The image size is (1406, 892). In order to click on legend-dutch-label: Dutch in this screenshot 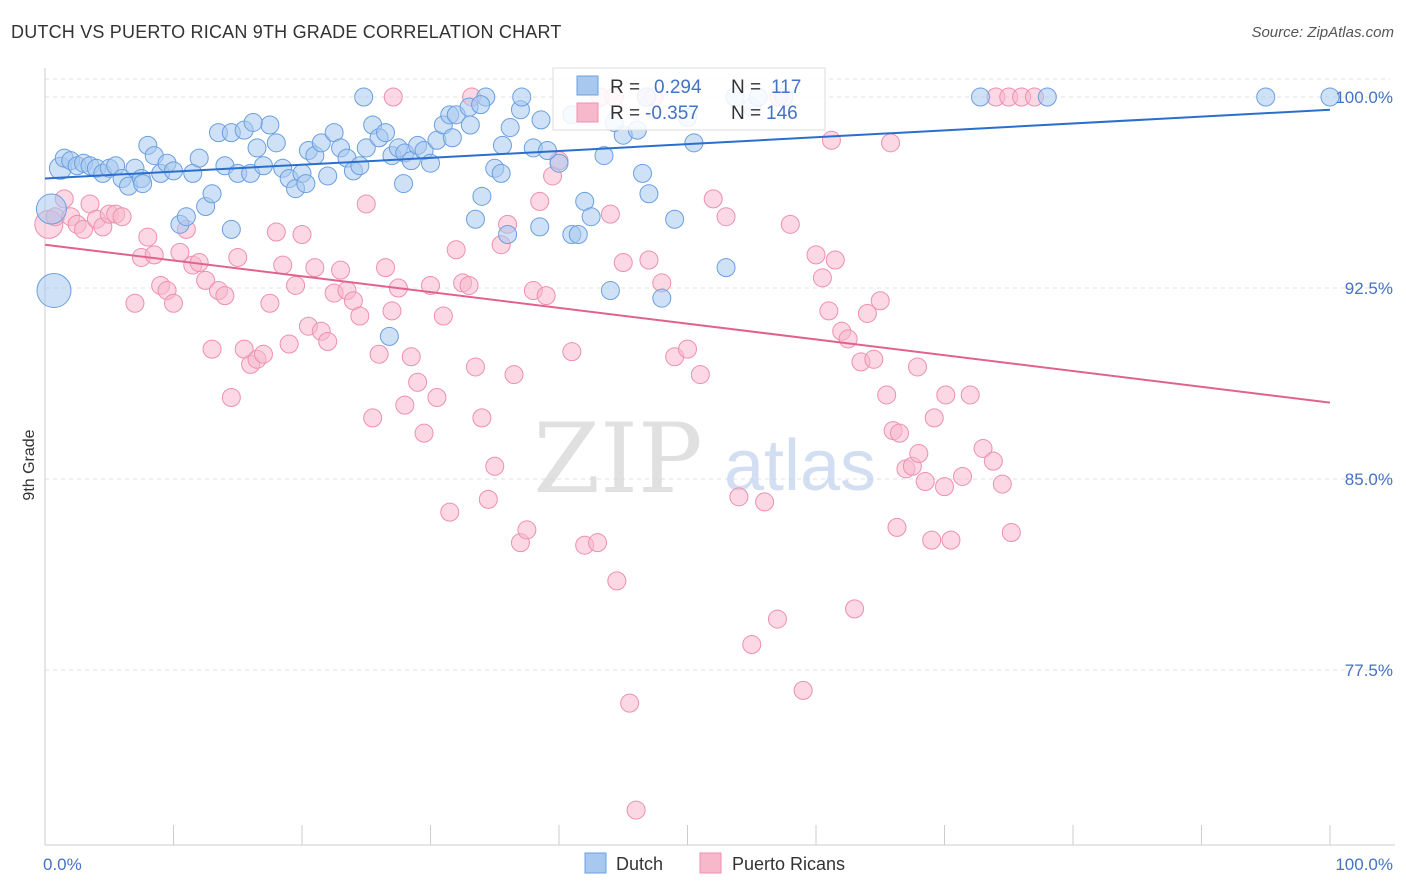, I will do `click(639, 864)`.